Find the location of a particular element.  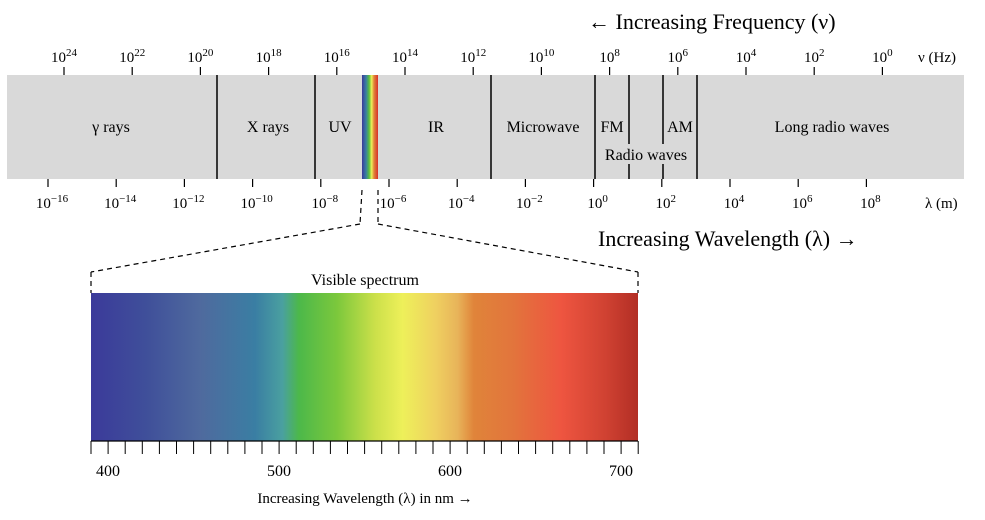

band-label-radio: Radio waves is located at coordinates (646, 155).